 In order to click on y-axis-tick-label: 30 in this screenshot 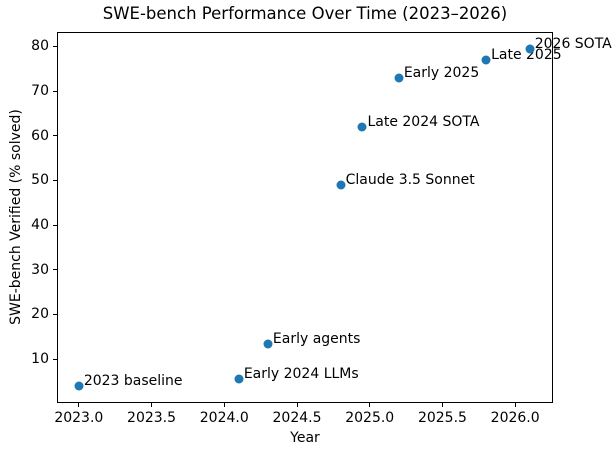, I will do `click(40, 269)`.